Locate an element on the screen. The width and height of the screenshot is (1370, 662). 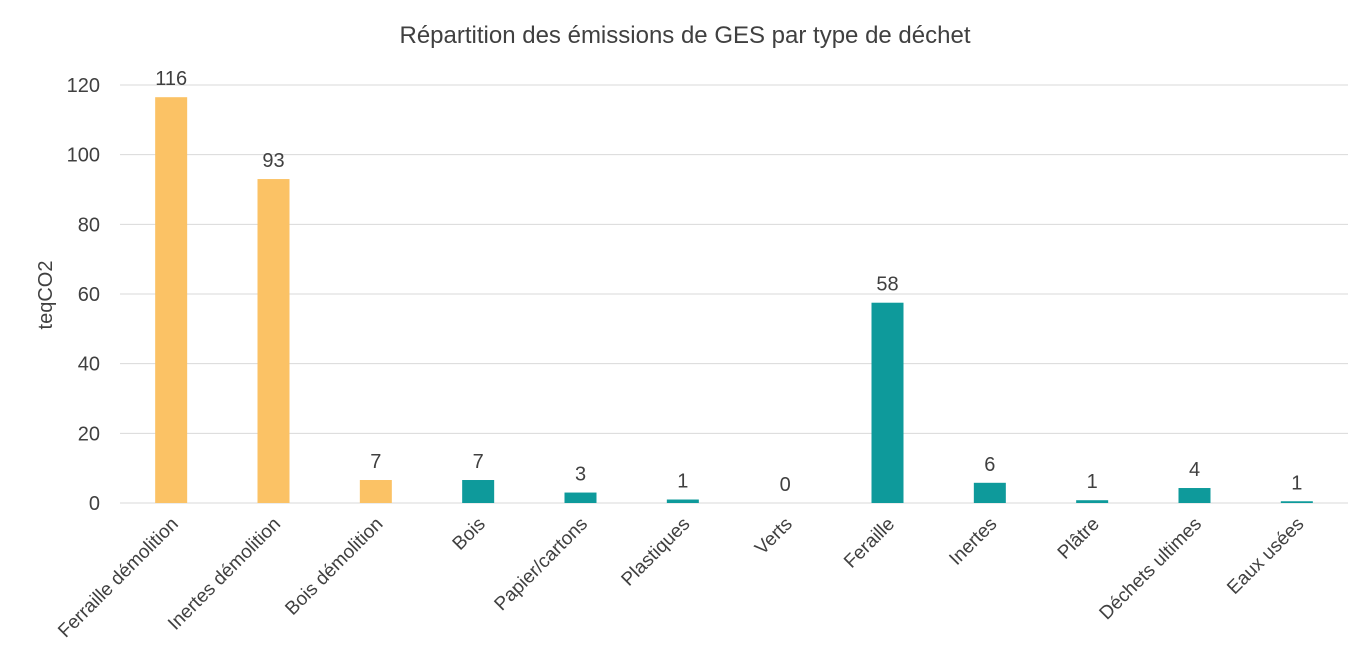
x-tick-label: Déchets ultimes is located at coordinates (1151, 569).